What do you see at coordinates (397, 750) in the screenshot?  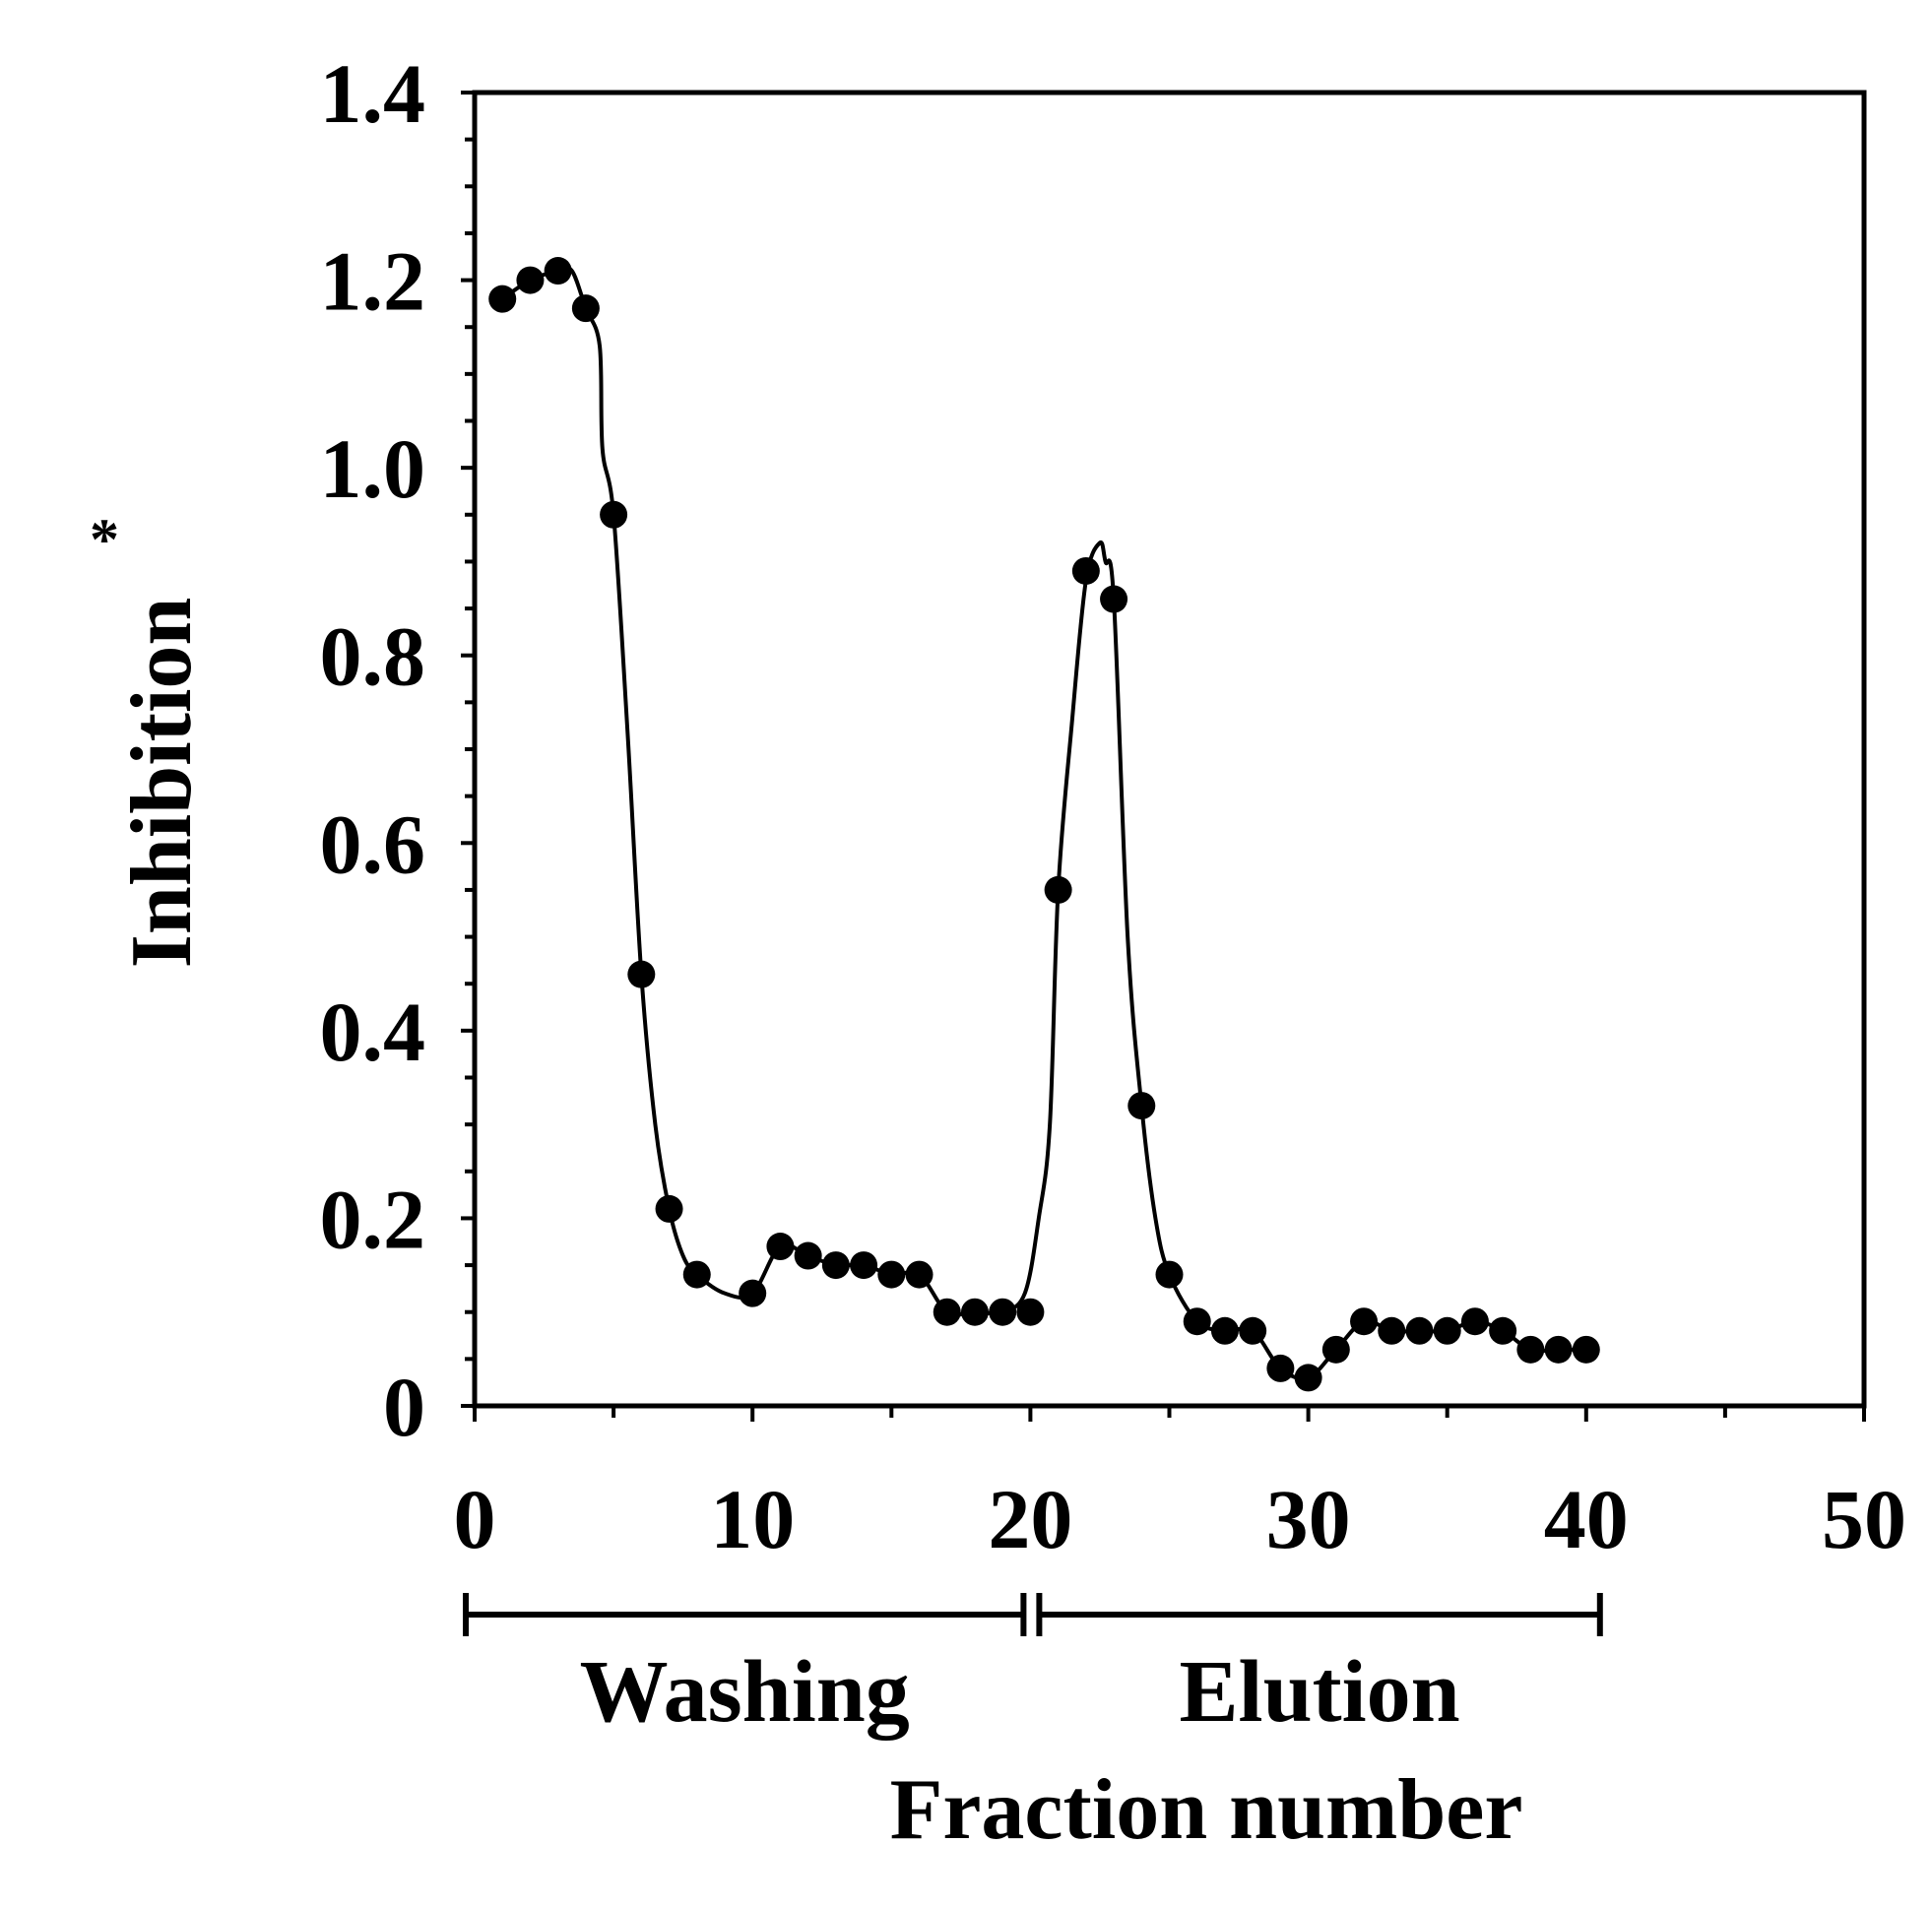 I see `y-axis: 0 0.2 0.4 0.6 0.8 1.0 1.2 1.4` at bounding box center [397, 750].